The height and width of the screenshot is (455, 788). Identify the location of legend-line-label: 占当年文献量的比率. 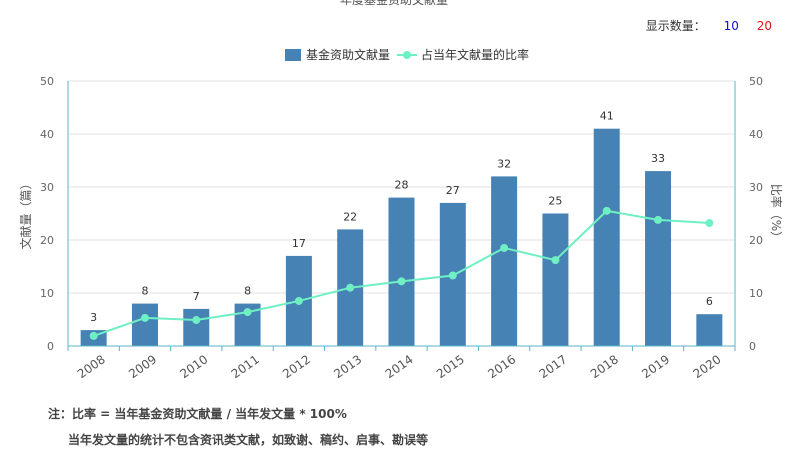
(475, 54).